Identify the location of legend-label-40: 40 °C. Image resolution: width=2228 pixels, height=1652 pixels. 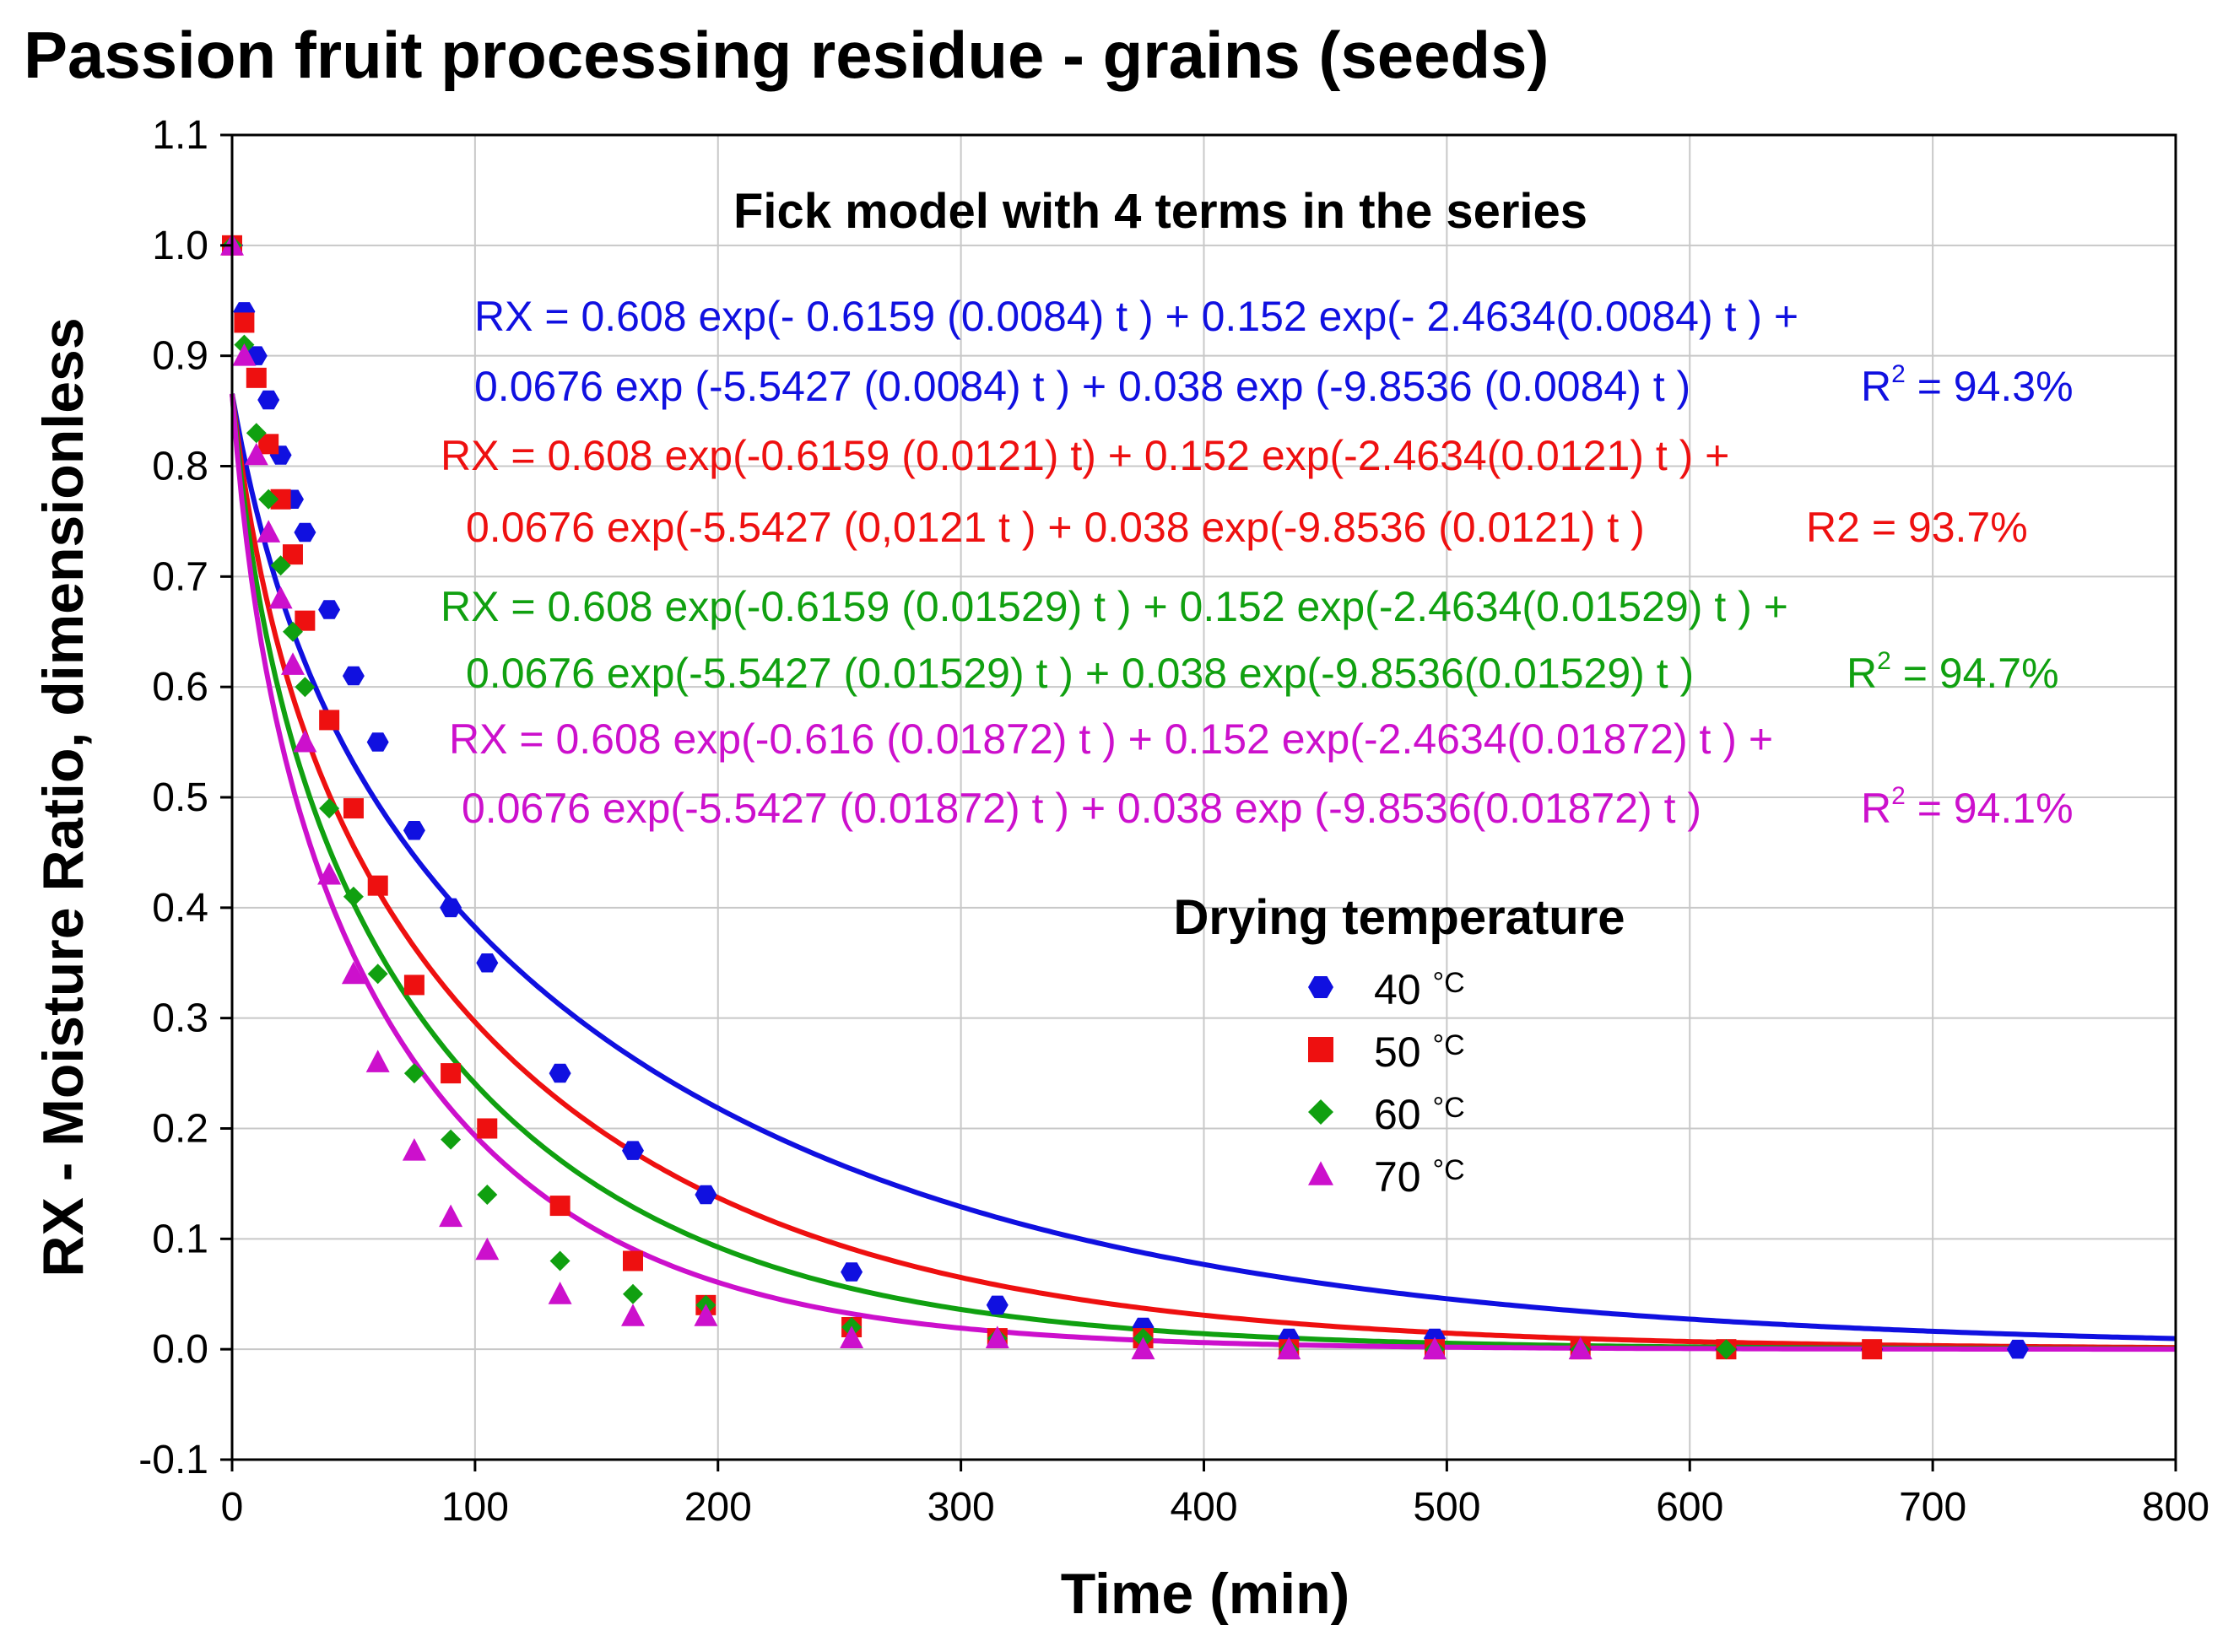
(1419, 989).